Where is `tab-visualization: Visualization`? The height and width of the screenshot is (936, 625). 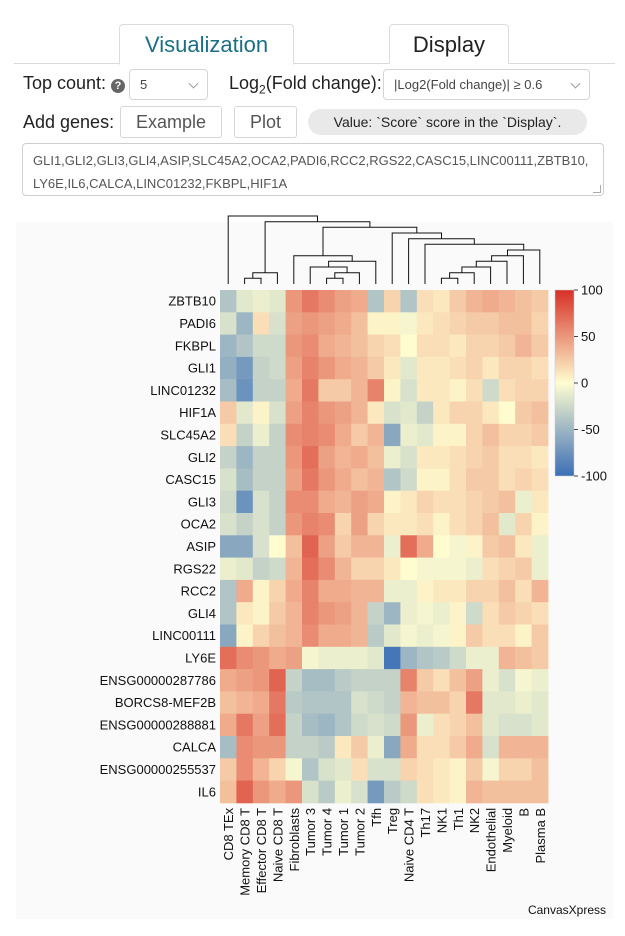
tab-visualization: Visualization is located at coordinates (206, 44).